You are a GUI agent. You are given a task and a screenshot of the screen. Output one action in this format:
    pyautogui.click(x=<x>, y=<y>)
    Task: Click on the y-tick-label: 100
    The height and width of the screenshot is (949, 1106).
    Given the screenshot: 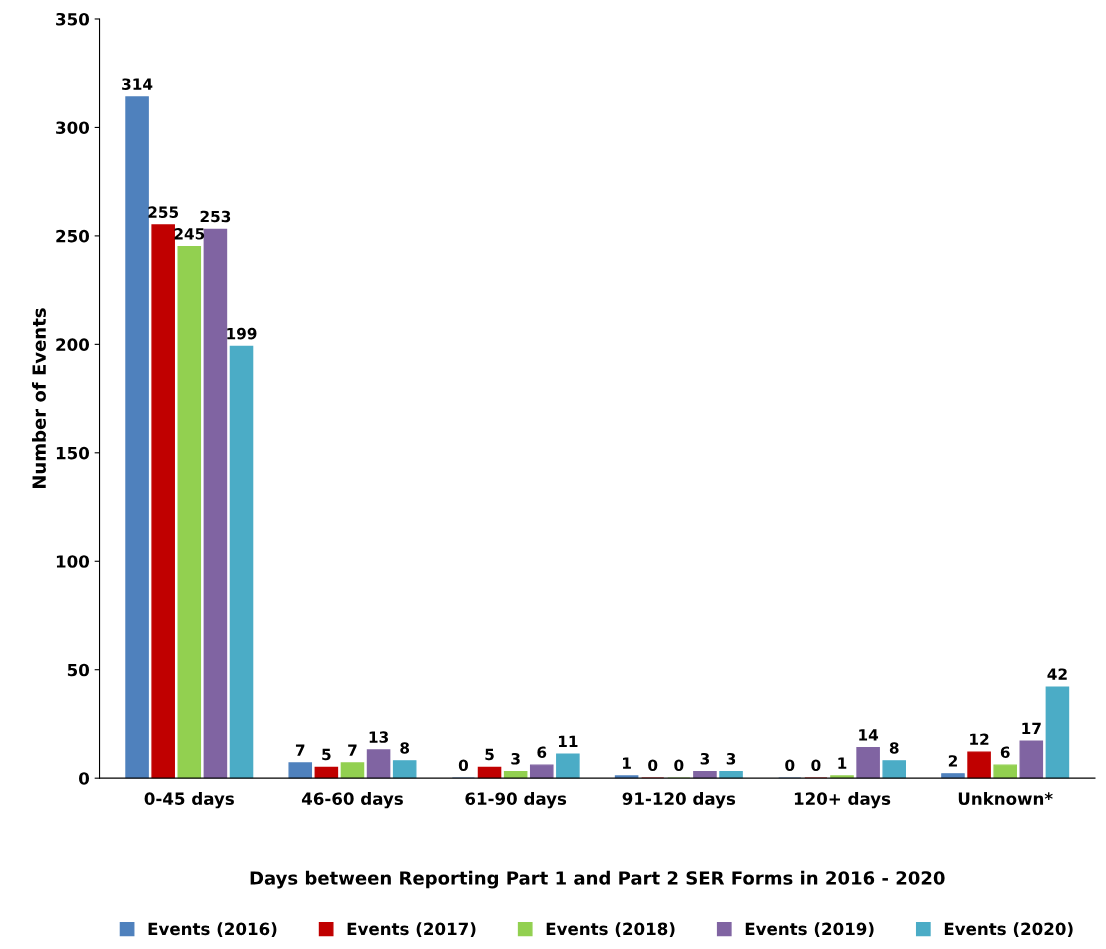 What is the action you would take?
    pyautogui.click(x=73, y=561)
    